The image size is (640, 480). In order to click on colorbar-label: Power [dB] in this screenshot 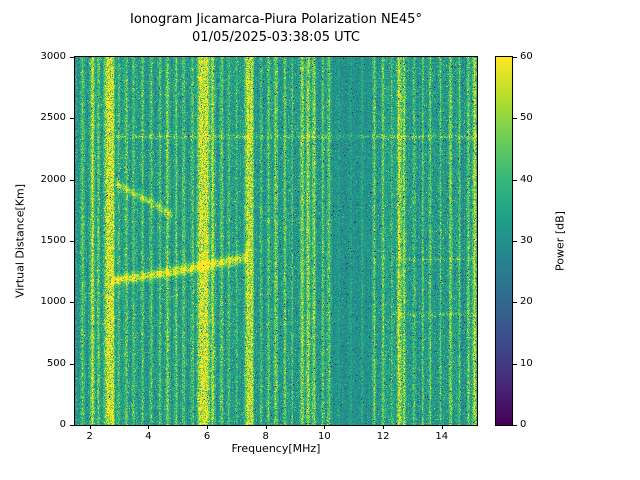, I will do `click(560, 241)`.